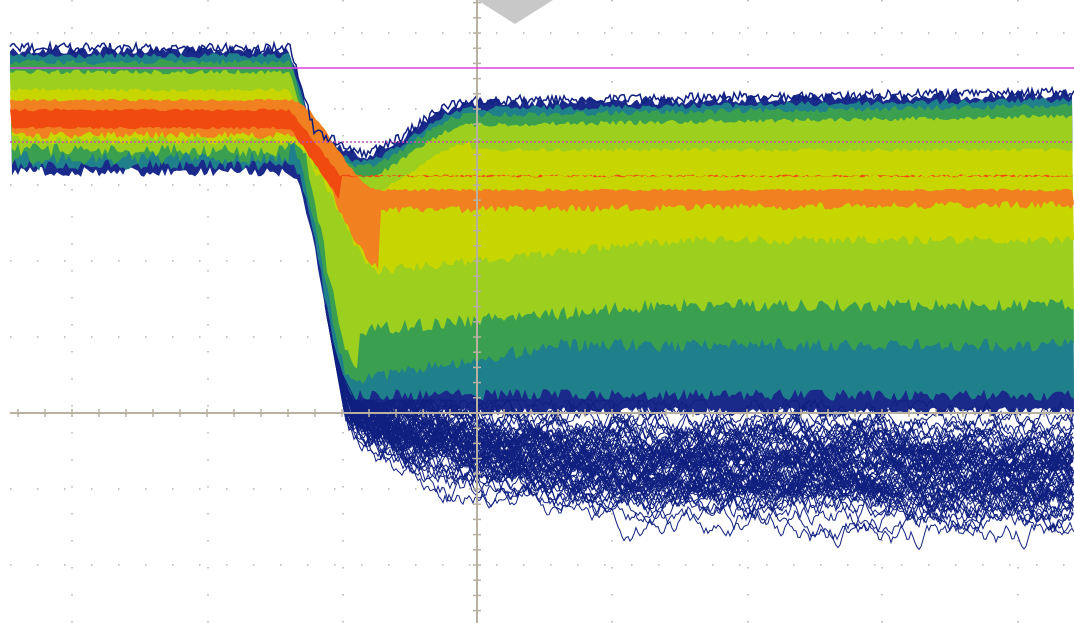  What do you see at coordinates (515, 12) in the screenshot?
I see `trigger-marker` at bounding box center [515, 12].